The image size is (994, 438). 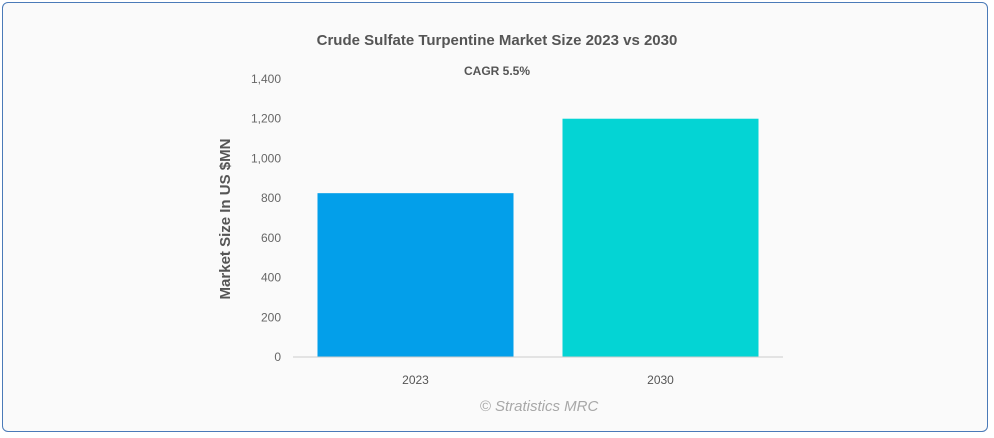 What do you see at coordinates (271, 238) in the screenshot?
I see `y-tick-label: 600` at bounding box center [271, 238].